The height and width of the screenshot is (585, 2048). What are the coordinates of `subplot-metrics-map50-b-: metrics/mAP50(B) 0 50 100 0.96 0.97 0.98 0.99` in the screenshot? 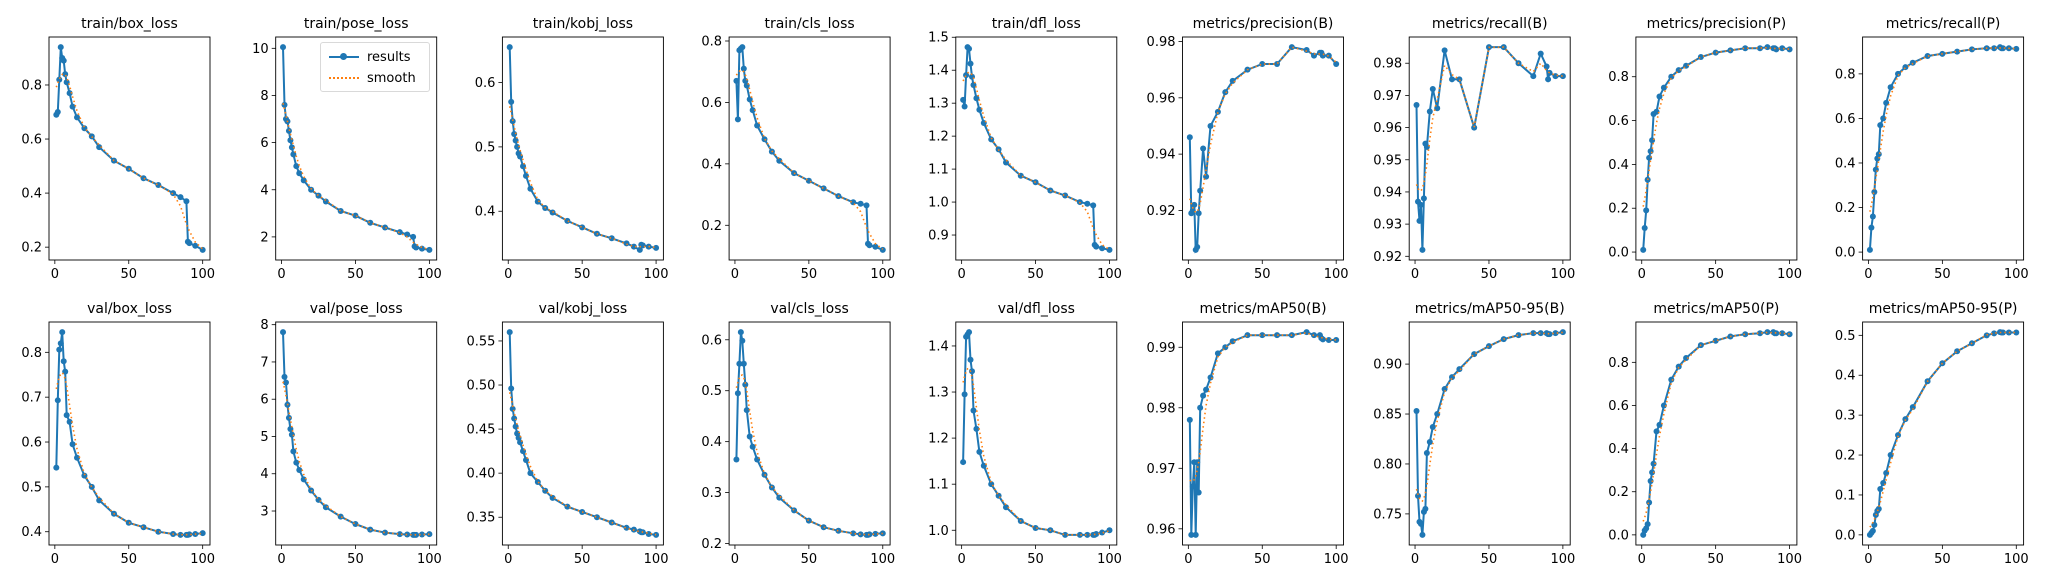 It's located at (1248, 434).